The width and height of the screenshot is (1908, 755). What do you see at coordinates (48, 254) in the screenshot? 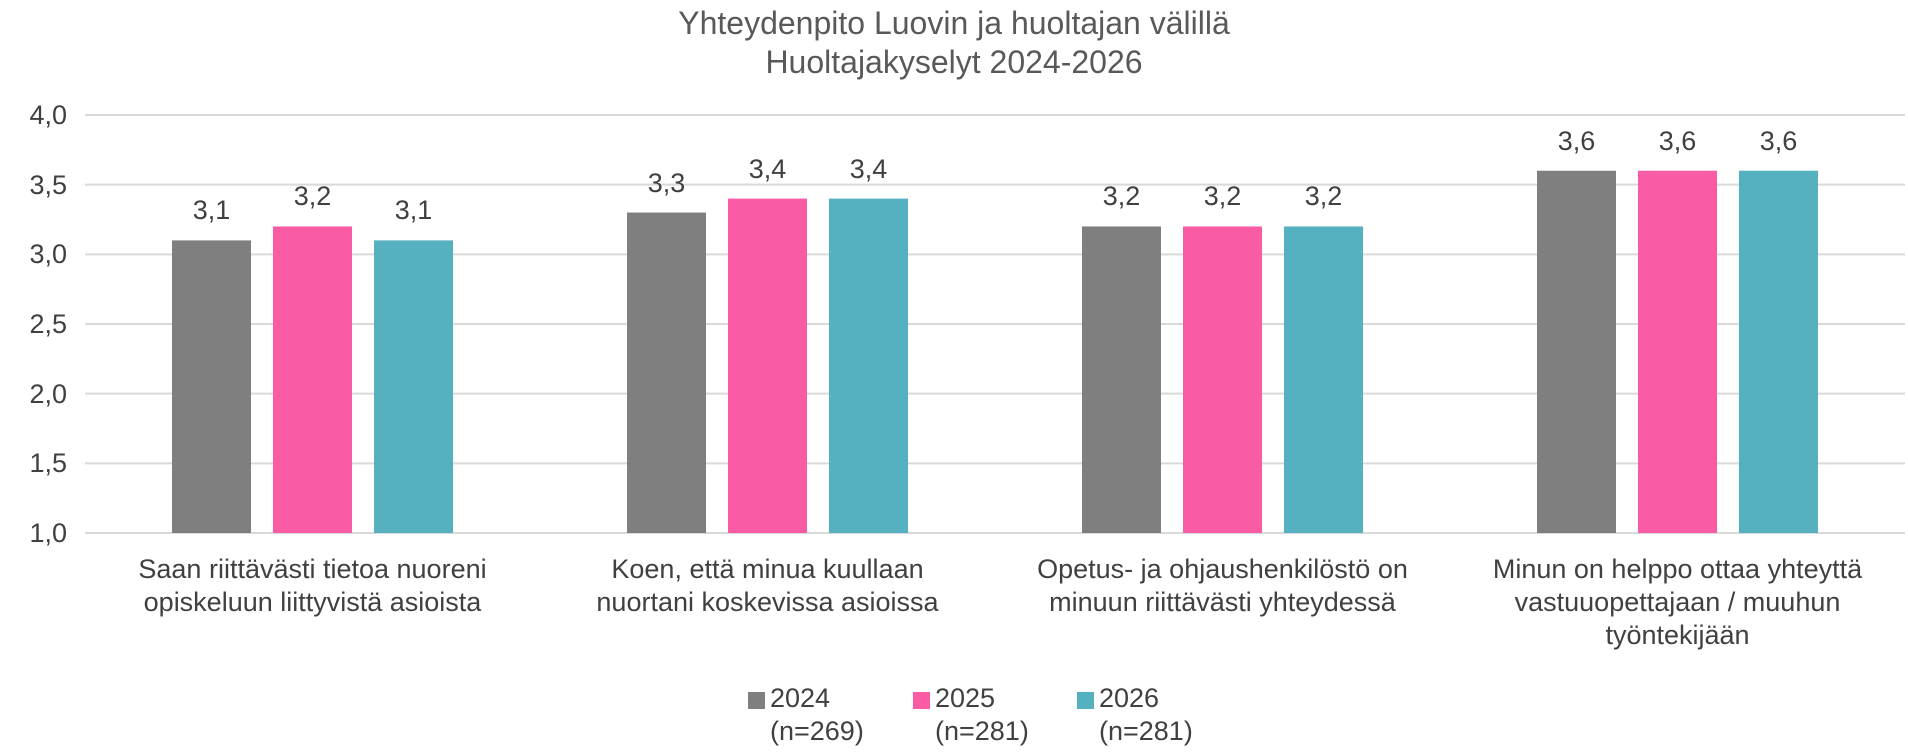
I see `y-tick-label: 3,0` at bounding box center [48, 254].